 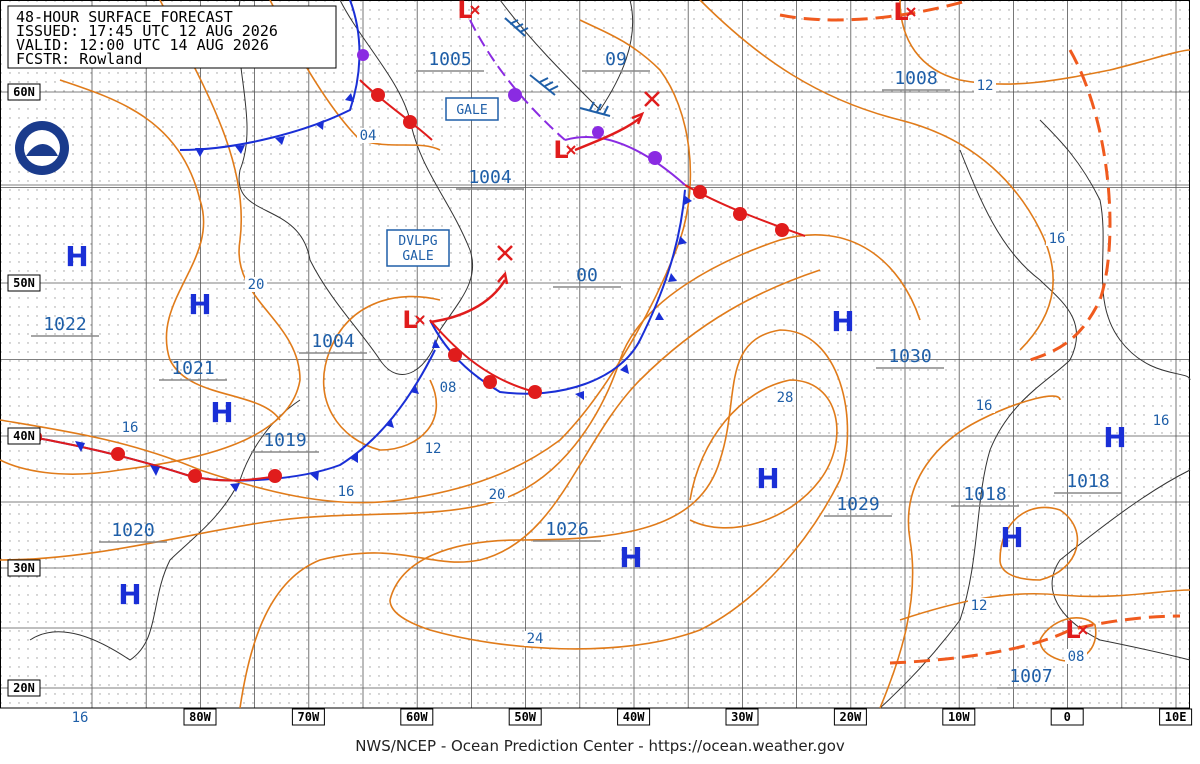 What do you see at coordinates (42, 148) in the screenshot?
I see `noaa-logo` at bounding box center [42, 148].